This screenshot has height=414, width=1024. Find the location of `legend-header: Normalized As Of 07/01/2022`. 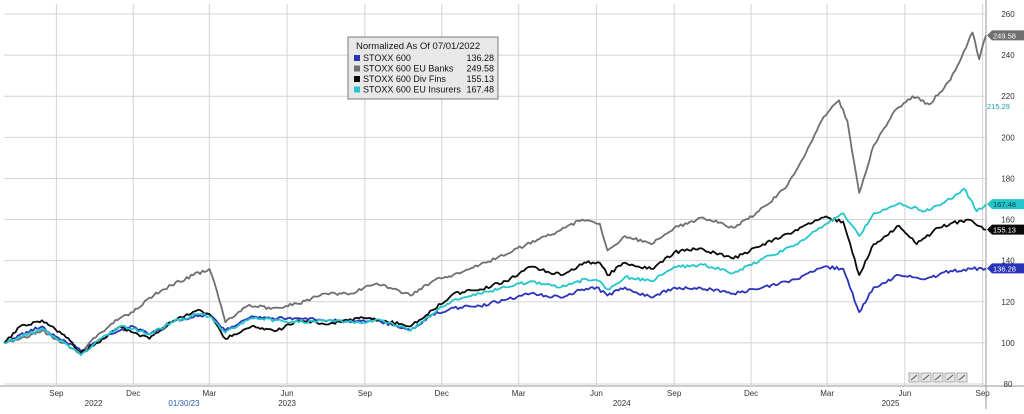

legend-header: Normalized As Of 07/01/2022 is located at coordinates (418, 46).